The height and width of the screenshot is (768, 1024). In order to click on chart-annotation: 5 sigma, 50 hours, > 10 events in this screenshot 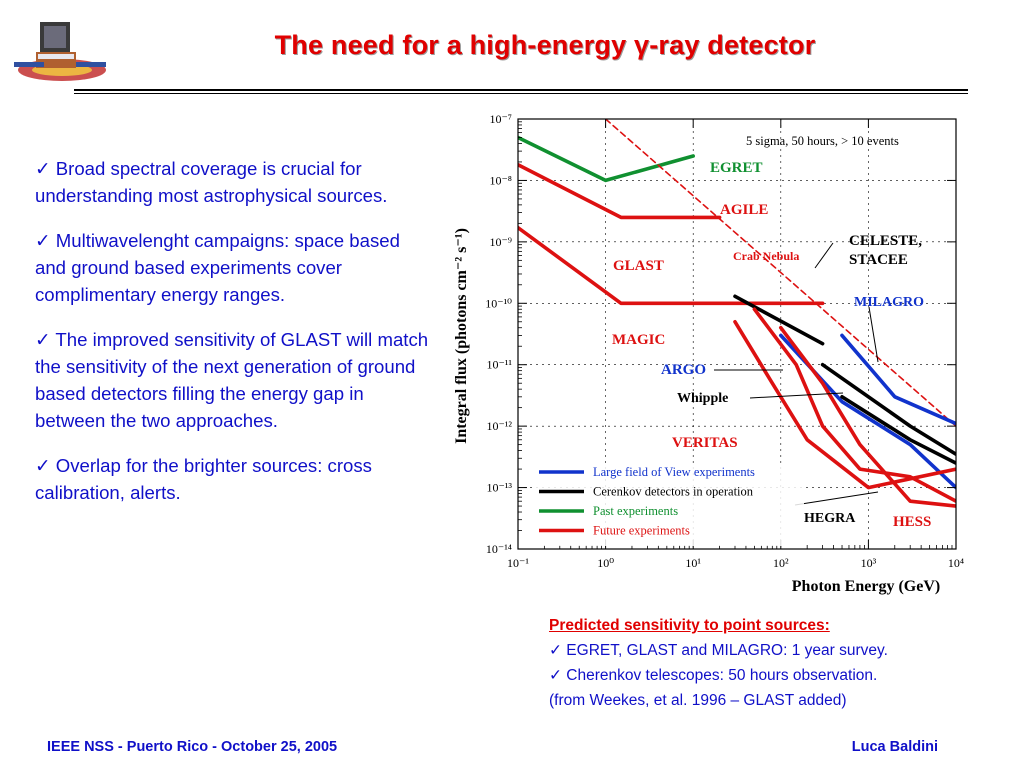, I will do `click(822, 141)`.